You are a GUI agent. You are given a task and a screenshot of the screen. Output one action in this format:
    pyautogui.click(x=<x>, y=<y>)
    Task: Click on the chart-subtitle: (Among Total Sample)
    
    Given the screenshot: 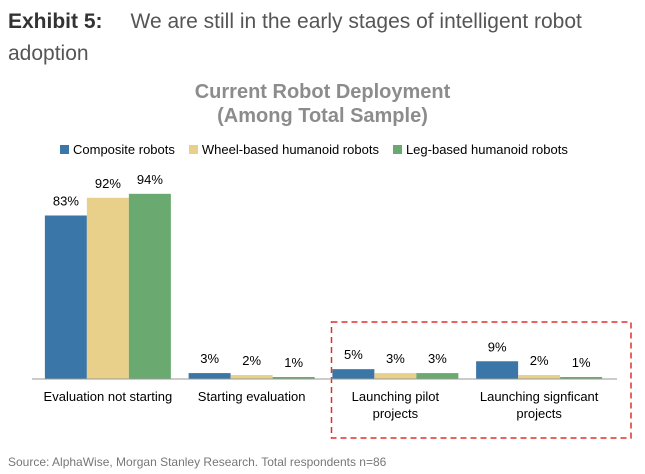 What is the action you would take?
    pyautogui.click(x=322, y=116)
    